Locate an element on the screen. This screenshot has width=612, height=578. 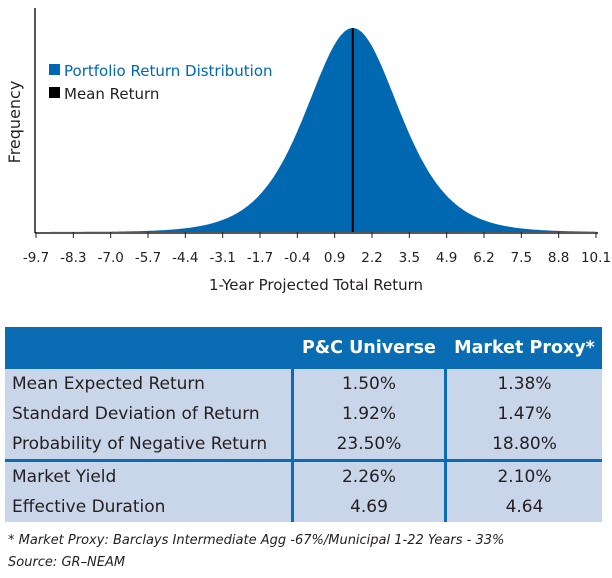
cell-value: 1.50% is located at coordinates (368, 384).